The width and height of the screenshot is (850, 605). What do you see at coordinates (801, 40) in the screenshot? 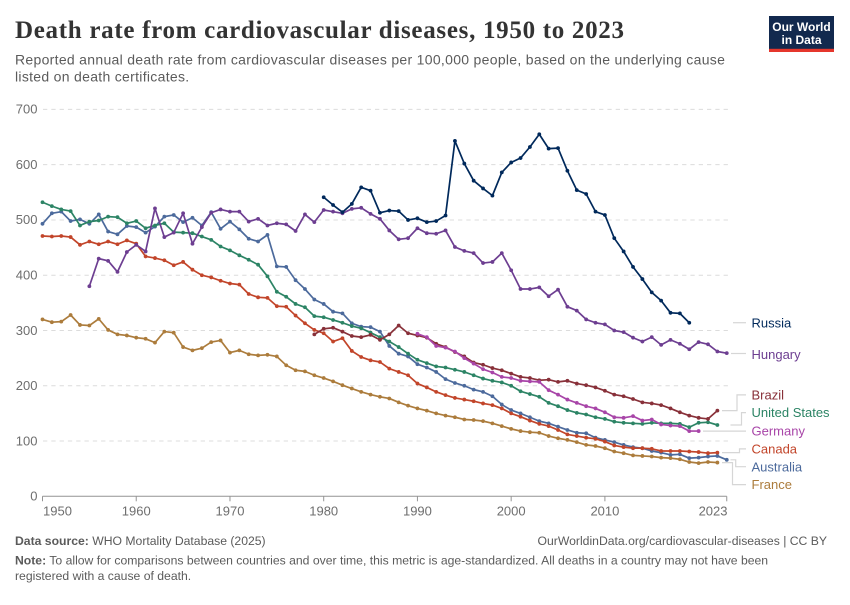
I see `svg-text: in Data` at bounding box center [801, 40].